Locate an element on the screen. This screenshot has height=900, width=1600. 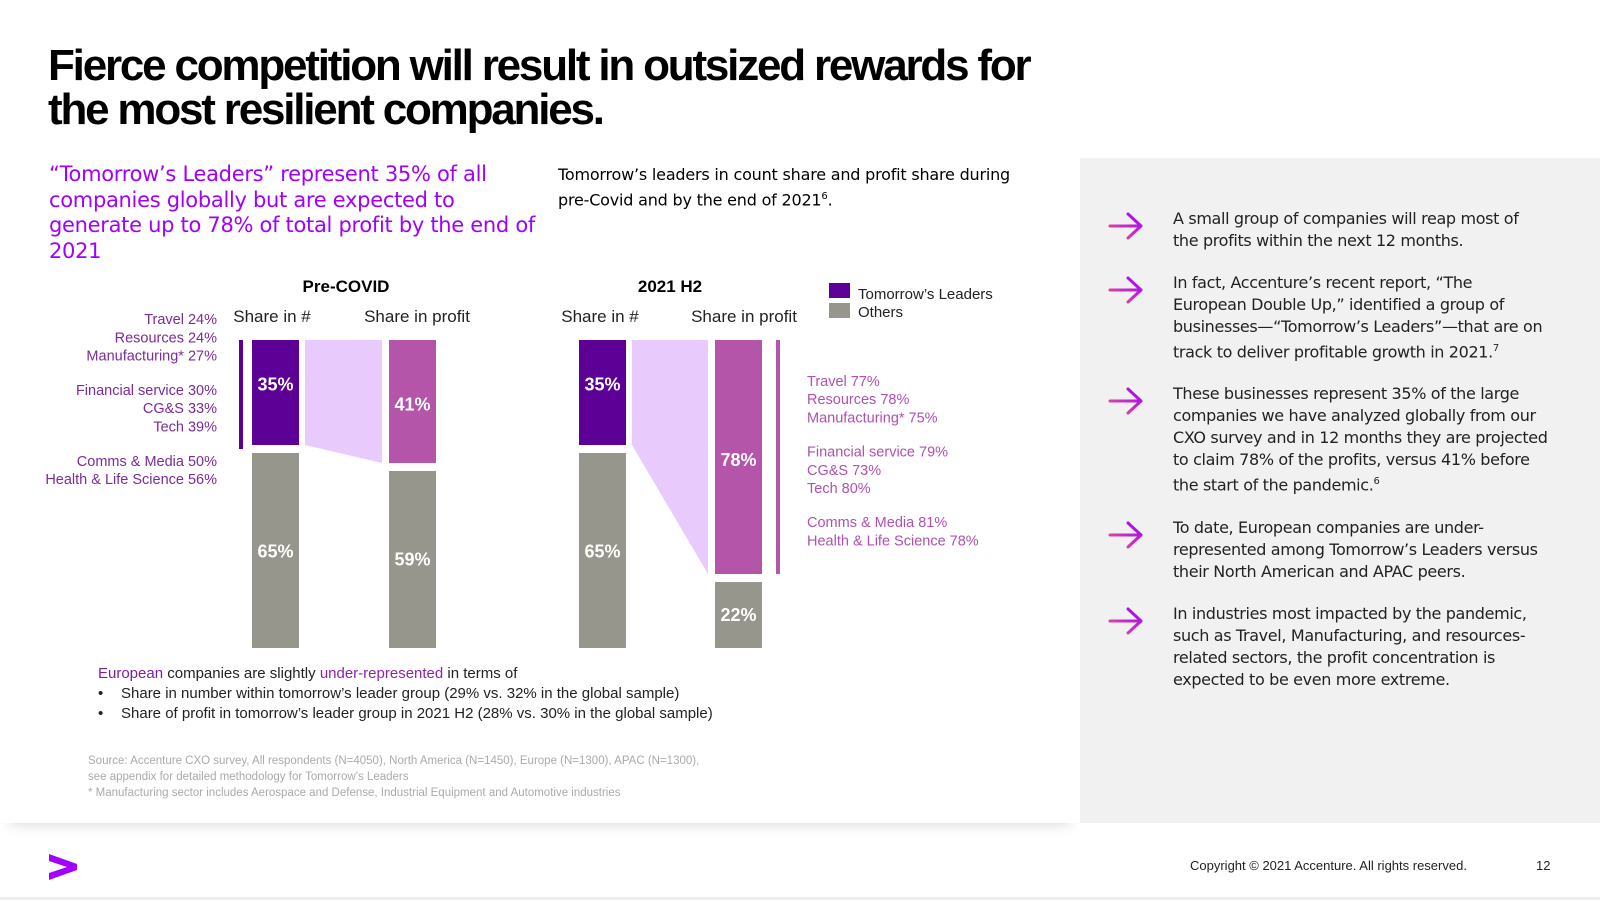
group-title: 2021 H2 is located at coordinates (670, 286).